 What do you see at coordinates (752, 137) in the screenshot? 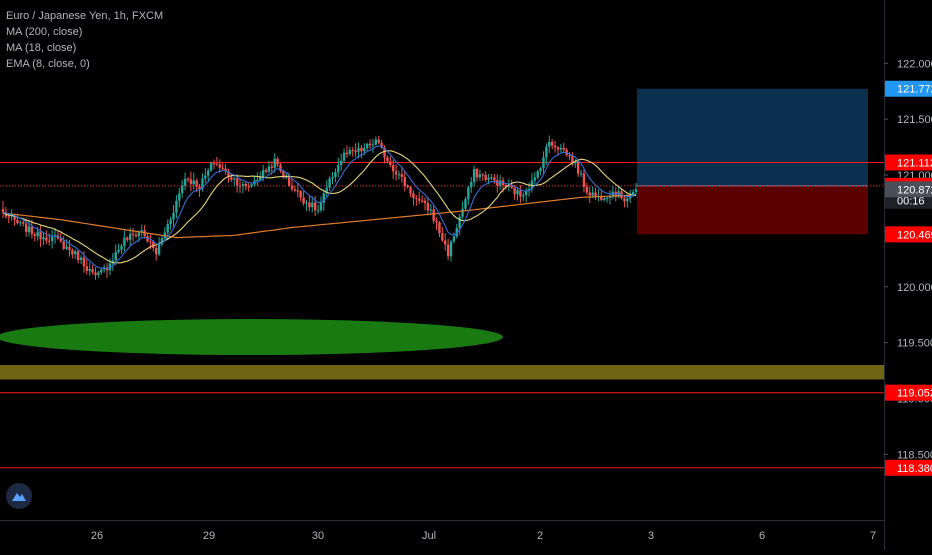
I see `target-zone` at bounding box center [752, 137].